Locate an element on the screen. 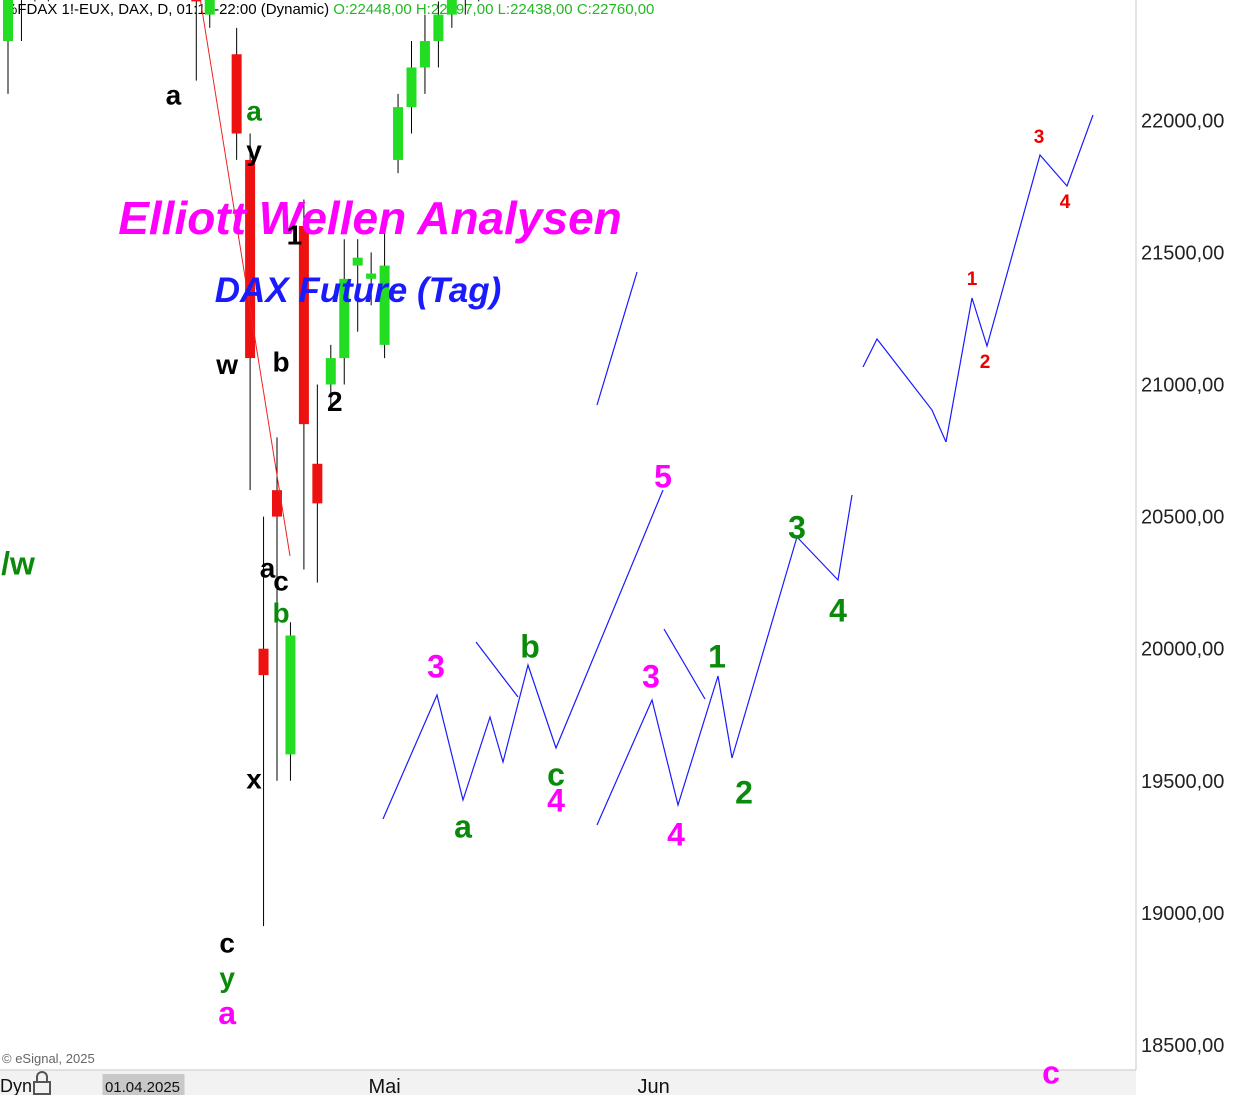 The image size is (1249, 1095). x-edge-text: Dyn is located at coordinates (16, 1085).